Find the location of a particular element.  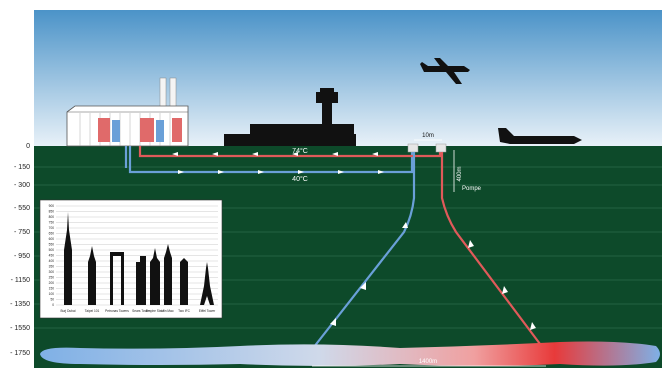

inset-y-tick: 900 is located at coordinates (52, 206).